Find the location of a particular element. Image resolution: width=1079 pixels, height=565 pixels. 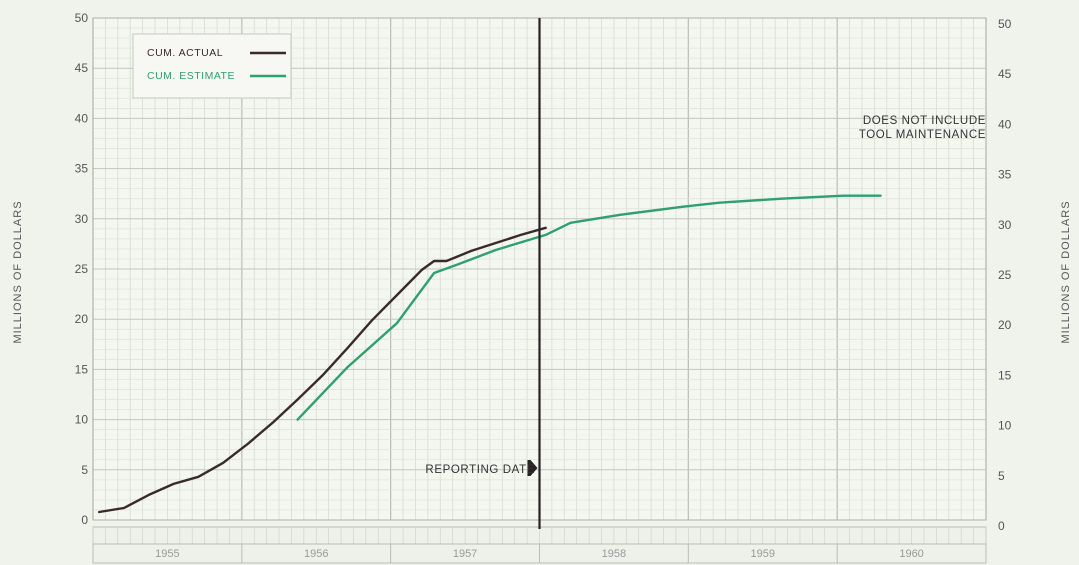

year-label: 1955 is located at coordinates (167, 554).